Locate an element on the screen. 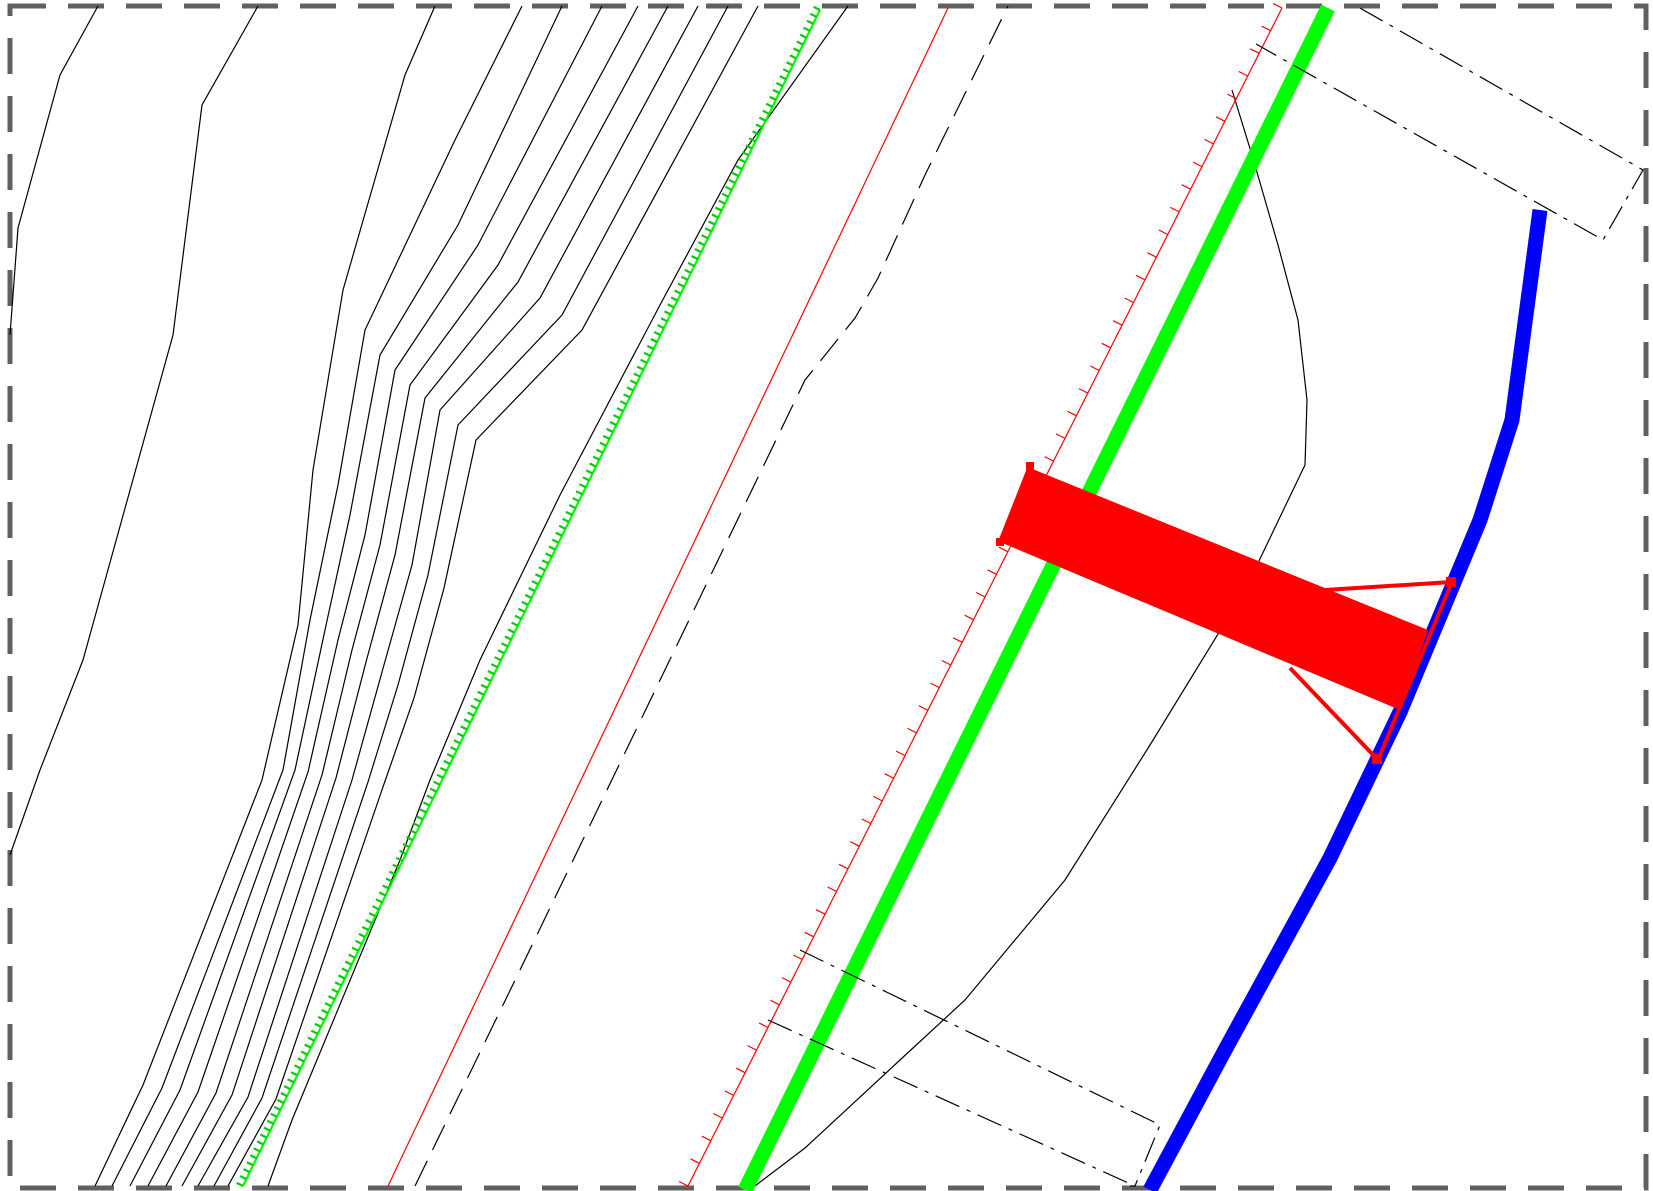 The width and height of the screenshot is (1653, 1191). dashdot-outline-bottom is located at coordinates (980, 1068).